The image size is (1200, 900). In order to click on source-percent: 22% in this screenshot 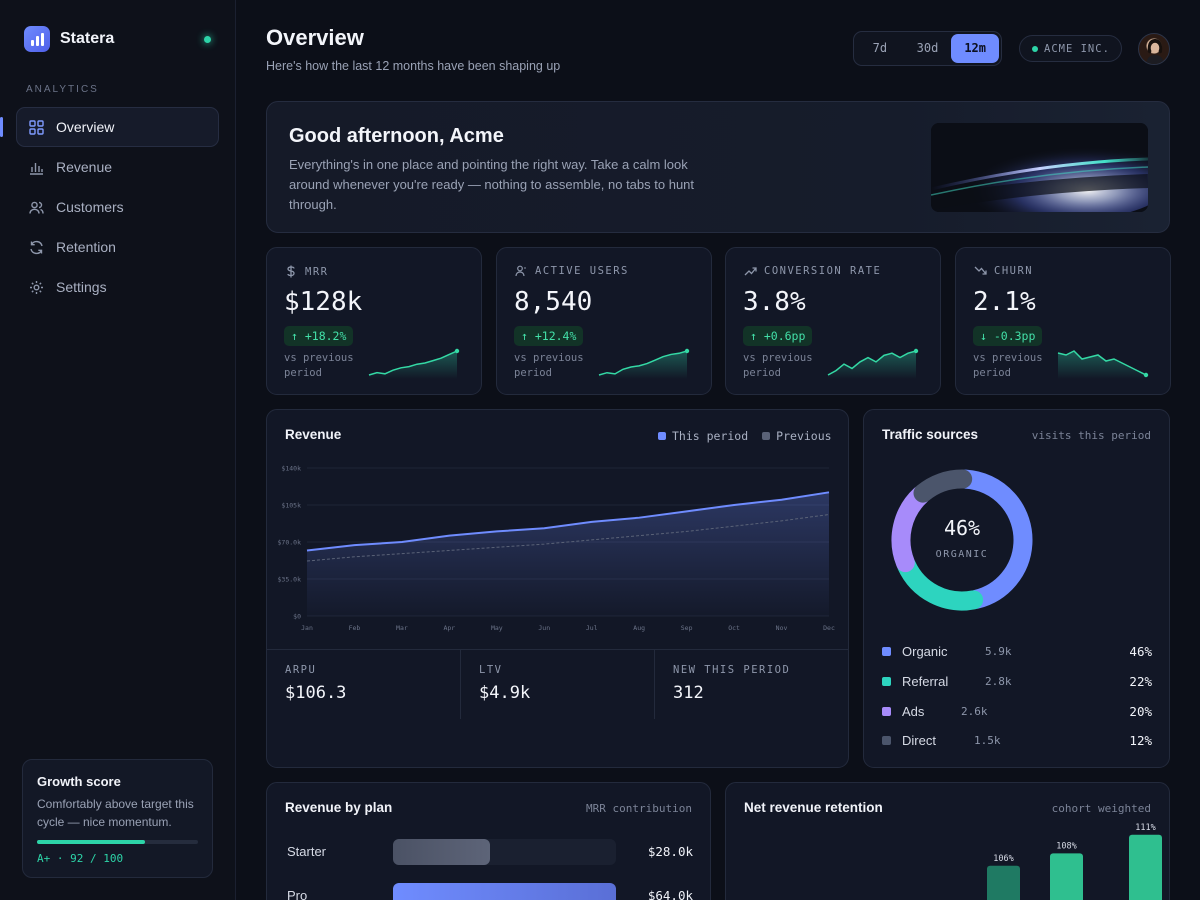, I will do `click(1140, 682)`.